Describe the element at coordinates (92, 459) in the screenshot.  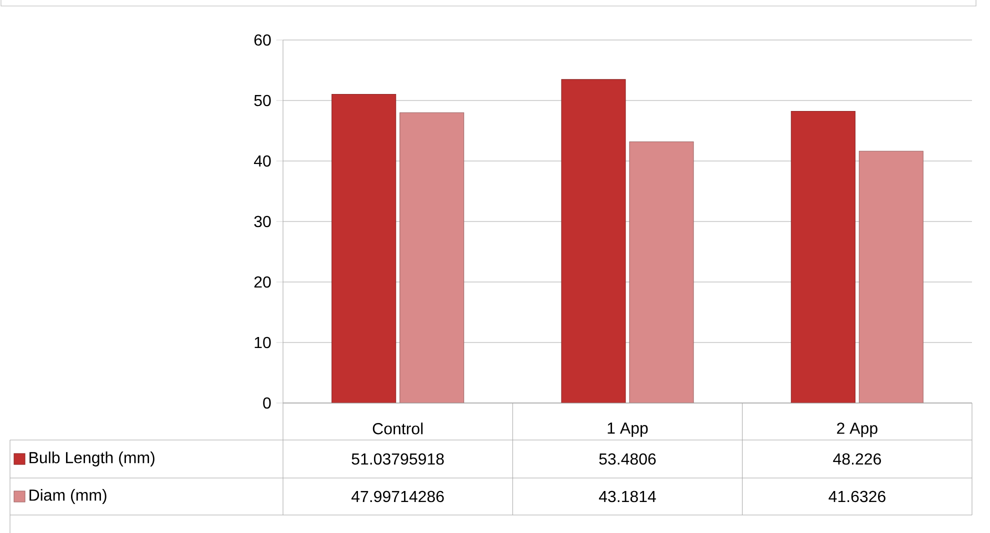
I see `legend-label: Bulb Length (mm)` at that location.